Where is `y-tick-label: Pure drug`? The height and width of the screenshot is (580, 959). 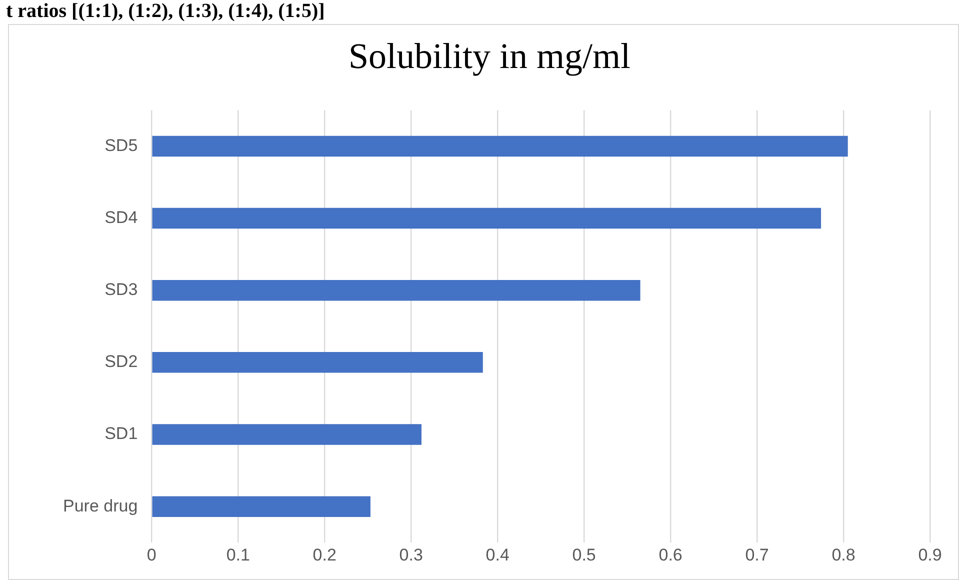 y-tick-label: Pure drug is located at coordinates (100, 506).